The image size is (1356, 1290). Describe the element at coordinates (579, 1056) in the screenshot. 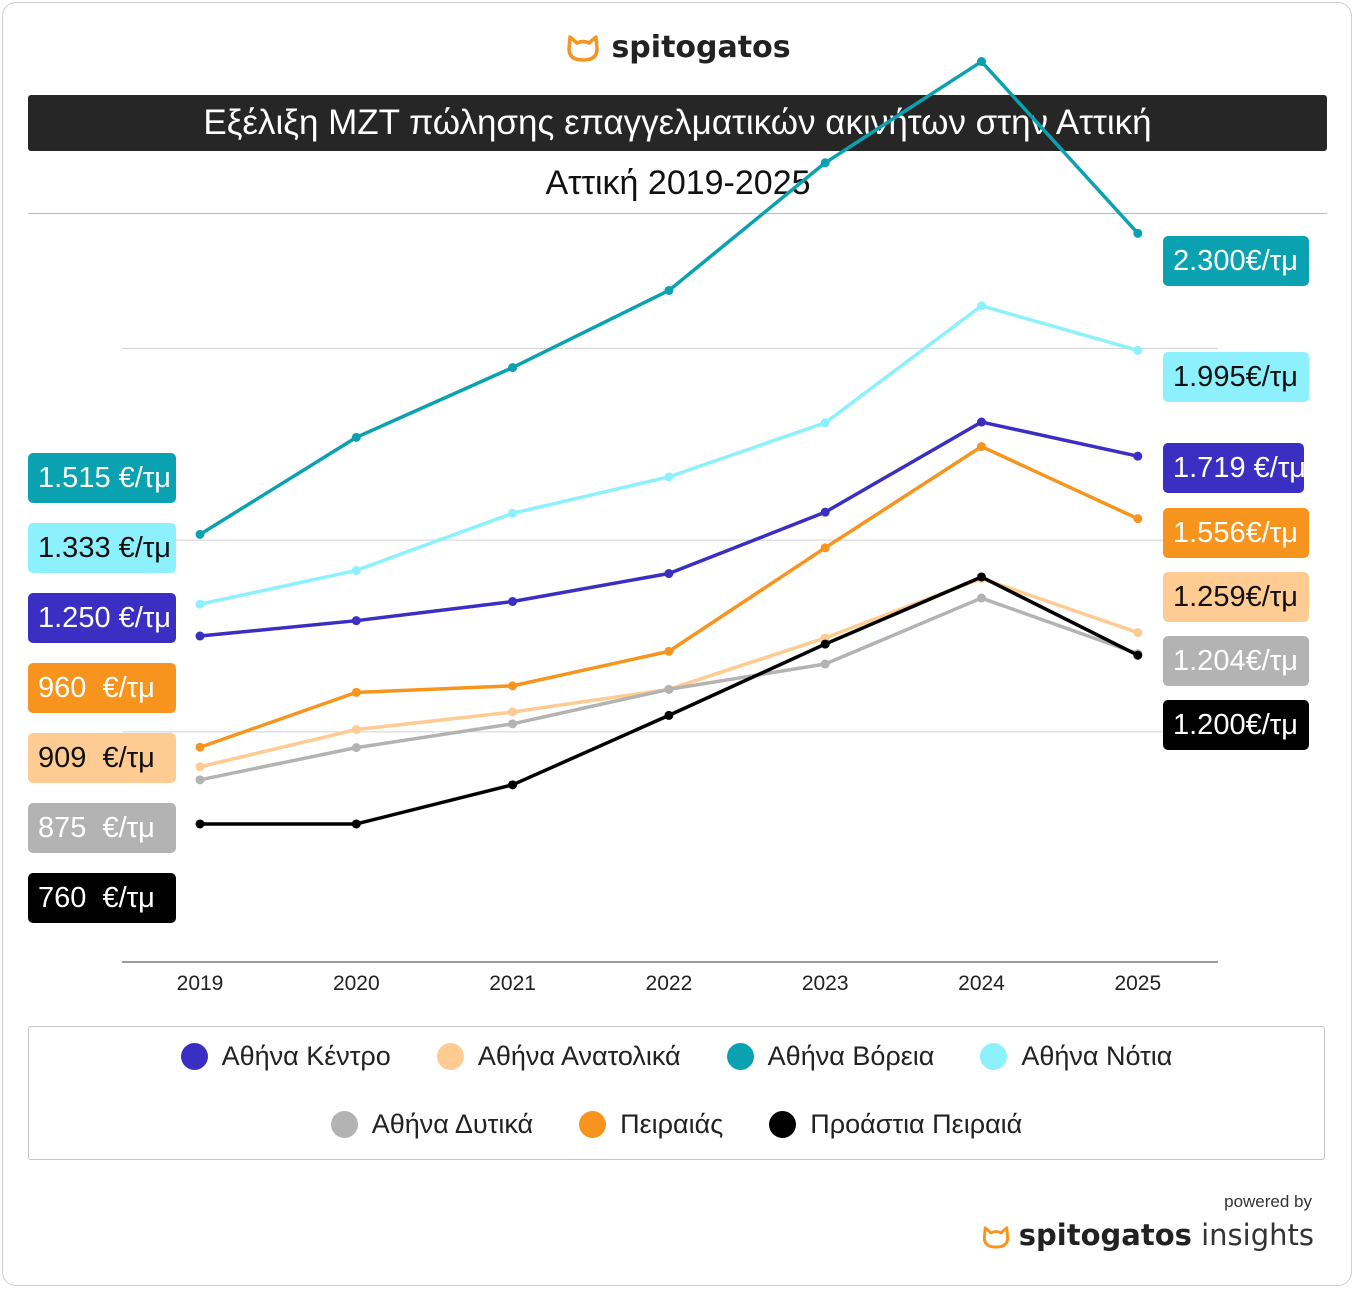

I see `legend-label: Αθήνα Ανατολικά` at that location.